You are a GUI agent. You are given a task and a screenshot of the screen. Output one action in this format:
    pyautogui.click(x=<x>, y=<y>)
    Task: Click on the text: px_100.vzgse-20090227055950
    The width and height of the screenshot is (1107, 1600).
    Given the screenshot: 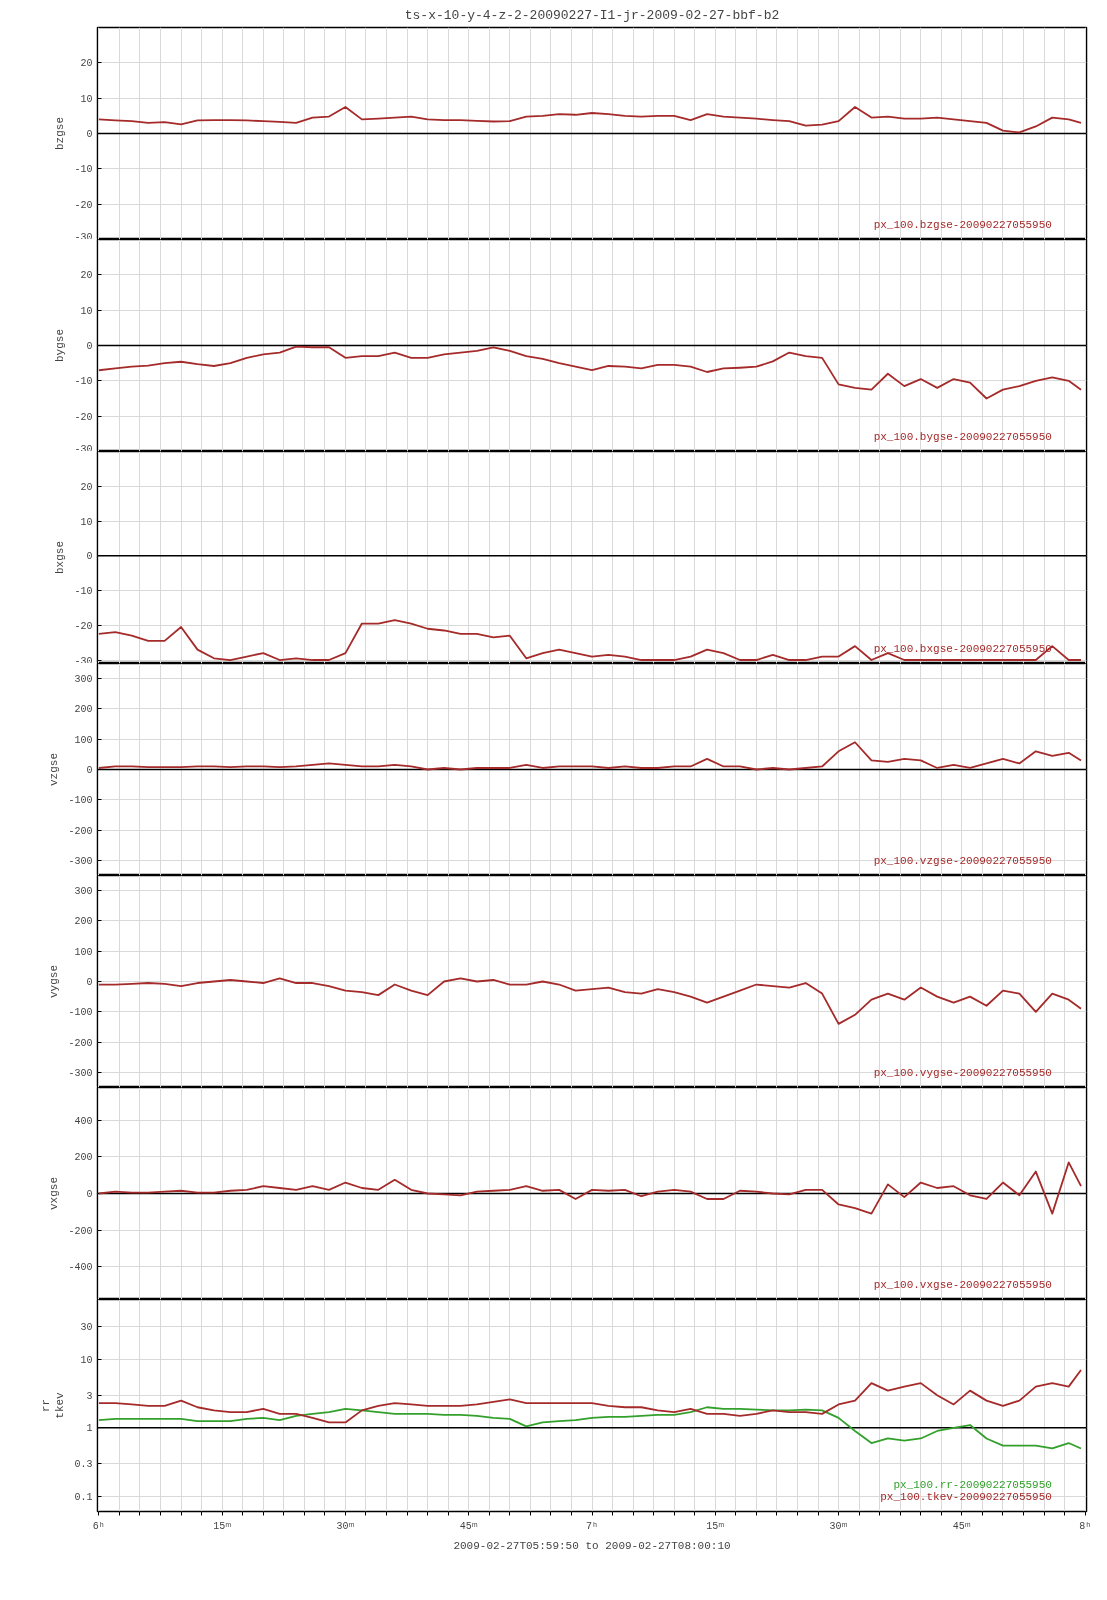 What is the action you would take?
    pyautogui.click(x=962, y=861)
    